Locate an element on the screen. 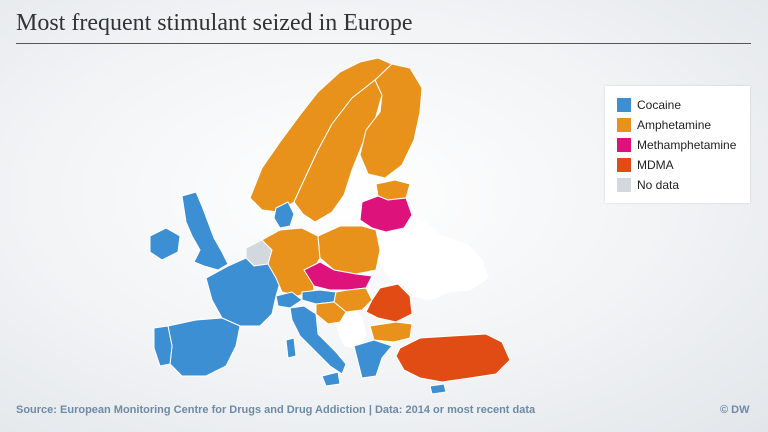 This screenshot has width=768, height=432. country-switzerland is located at coordinates (289, 300).